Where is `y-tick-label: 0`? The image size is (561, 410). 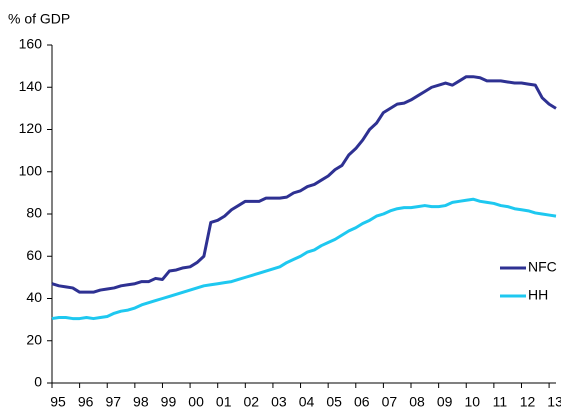 y-tick-label: 0 is located at coordinates (38, 382).